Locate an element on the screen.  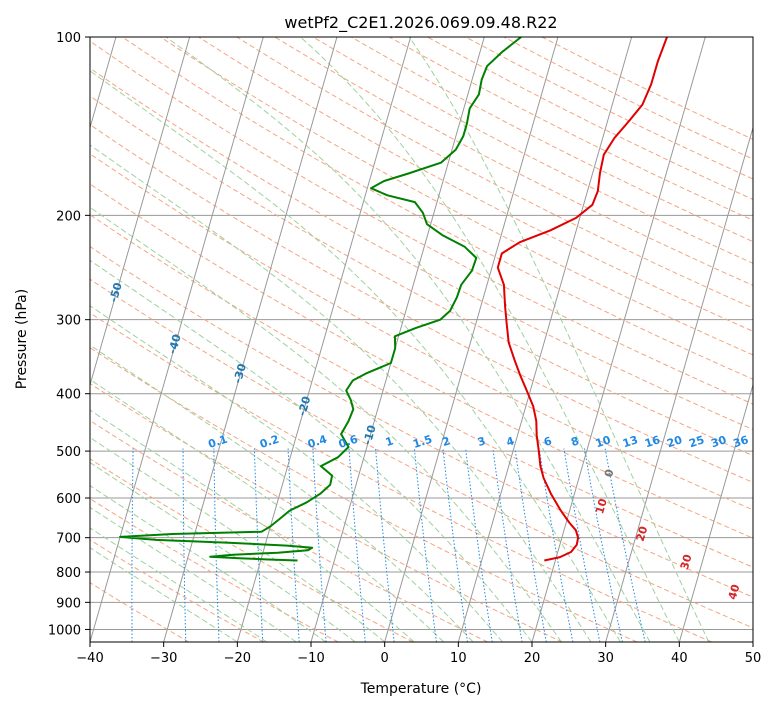
x-tick-label: −20 is located at coordinates (237, 658).